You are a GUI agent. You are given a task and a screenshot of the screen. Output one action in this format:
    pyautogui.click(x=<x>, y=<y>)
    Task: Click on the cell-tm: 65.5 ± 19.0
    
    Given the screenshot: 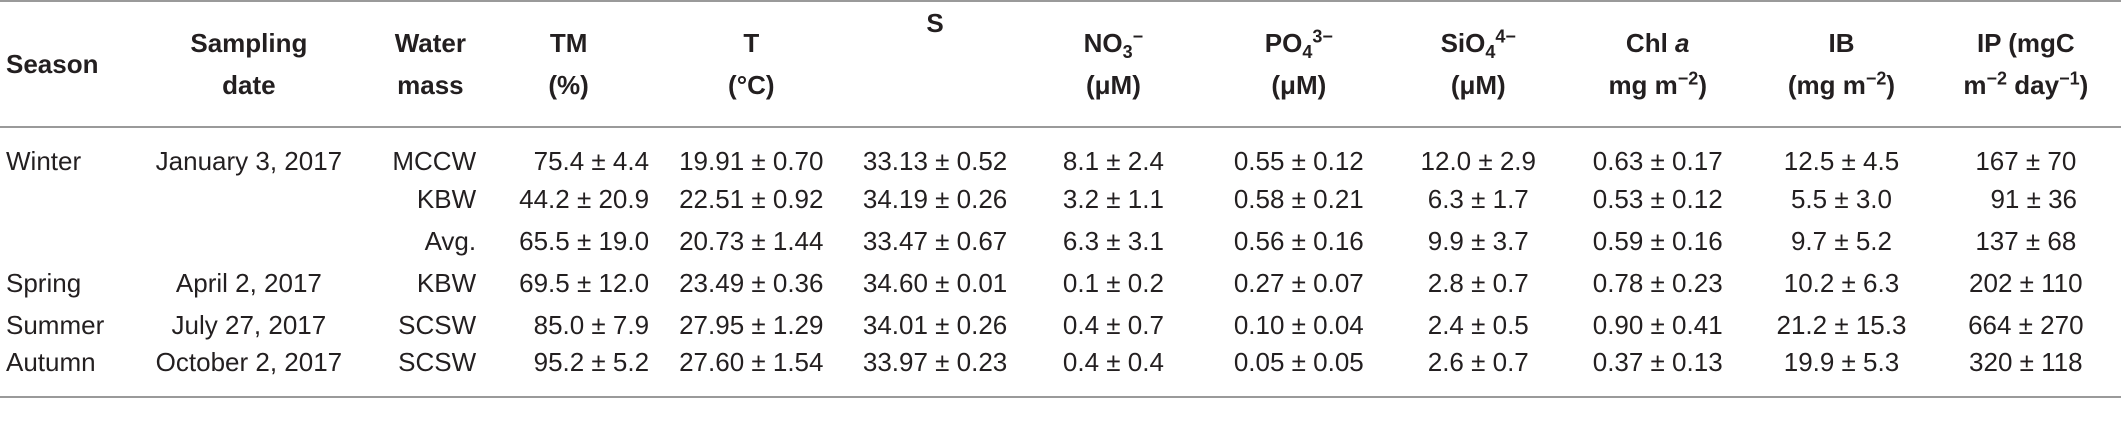 What is the action you would take?
    pyautogui.click(x=584, y=240)
    